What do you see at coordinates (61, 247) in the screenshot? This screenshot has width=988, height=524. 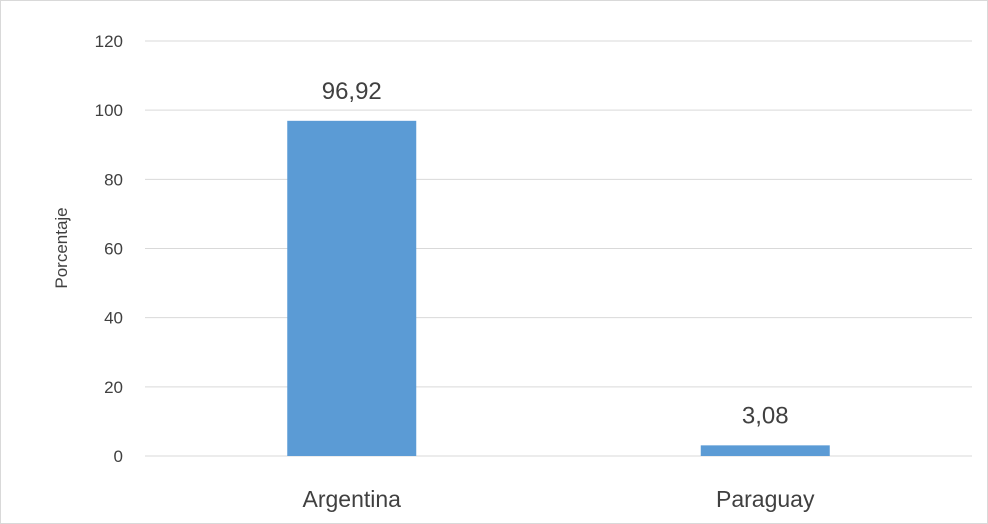 I see `y-axis-title: Porcentaje` at bounding box center [61, 247].